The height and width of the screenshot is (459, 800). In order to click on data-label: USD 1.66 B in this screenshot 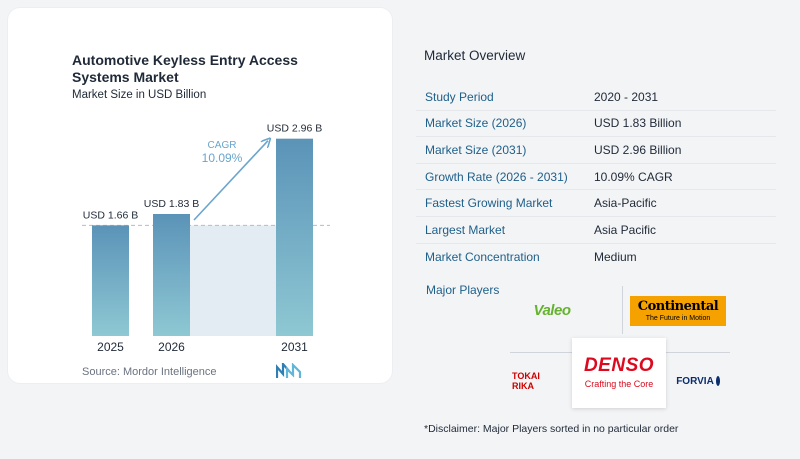, I will do `click(110, 215)`.